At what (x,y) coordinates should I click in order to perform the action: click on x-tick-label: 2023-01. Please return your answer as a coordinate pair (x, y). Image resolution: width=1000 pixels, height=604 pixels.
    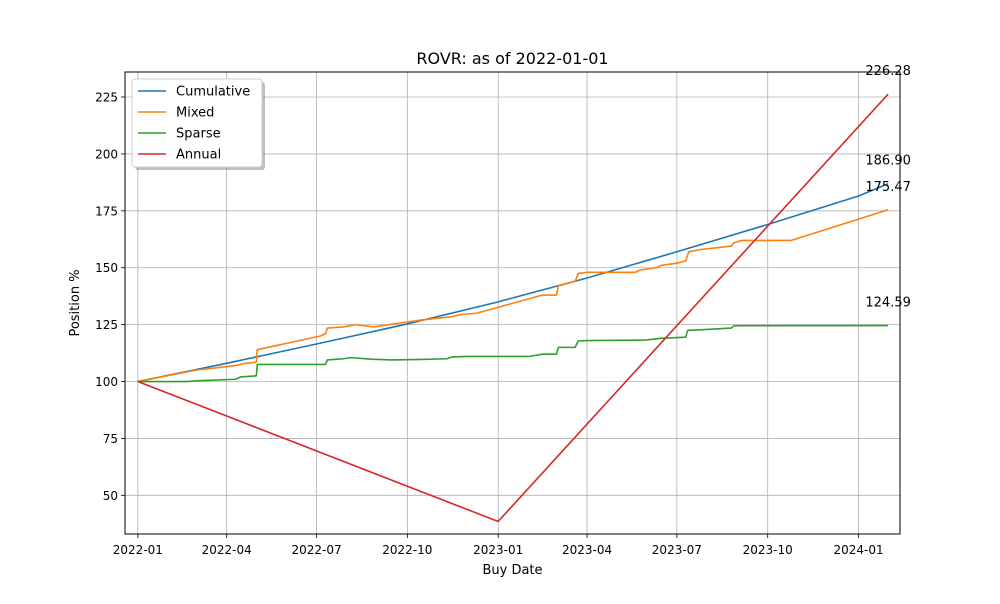
    Looking at the image, I should click on (498, 550).